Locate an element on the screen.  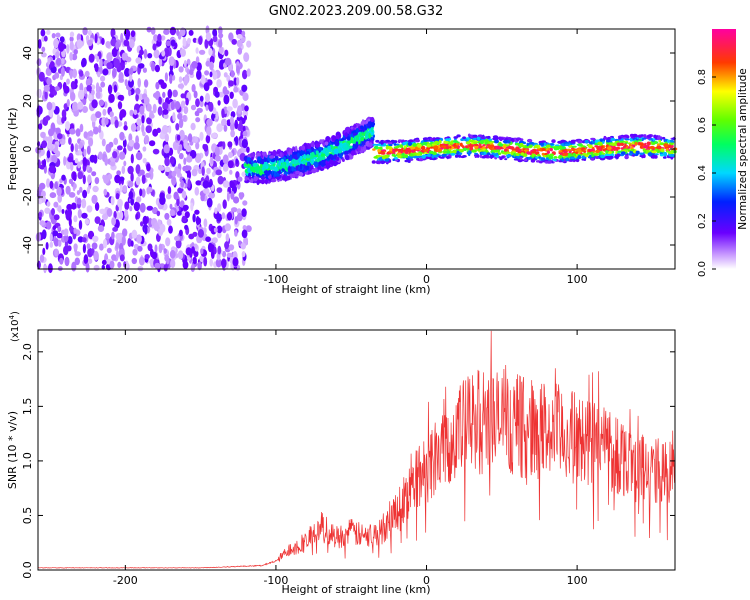
snr-x-axis-label: Height of straight line (km) is located at coordinates (355, 589).